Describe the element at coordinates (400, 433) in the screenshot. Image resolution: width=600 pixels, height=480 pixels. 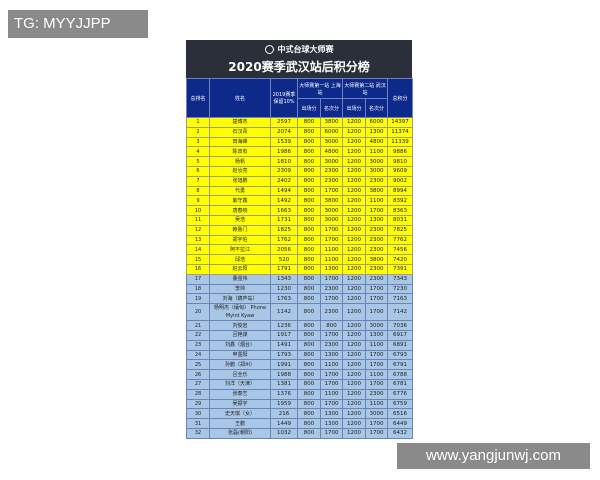
I see `cell-total: 6432` at that location.